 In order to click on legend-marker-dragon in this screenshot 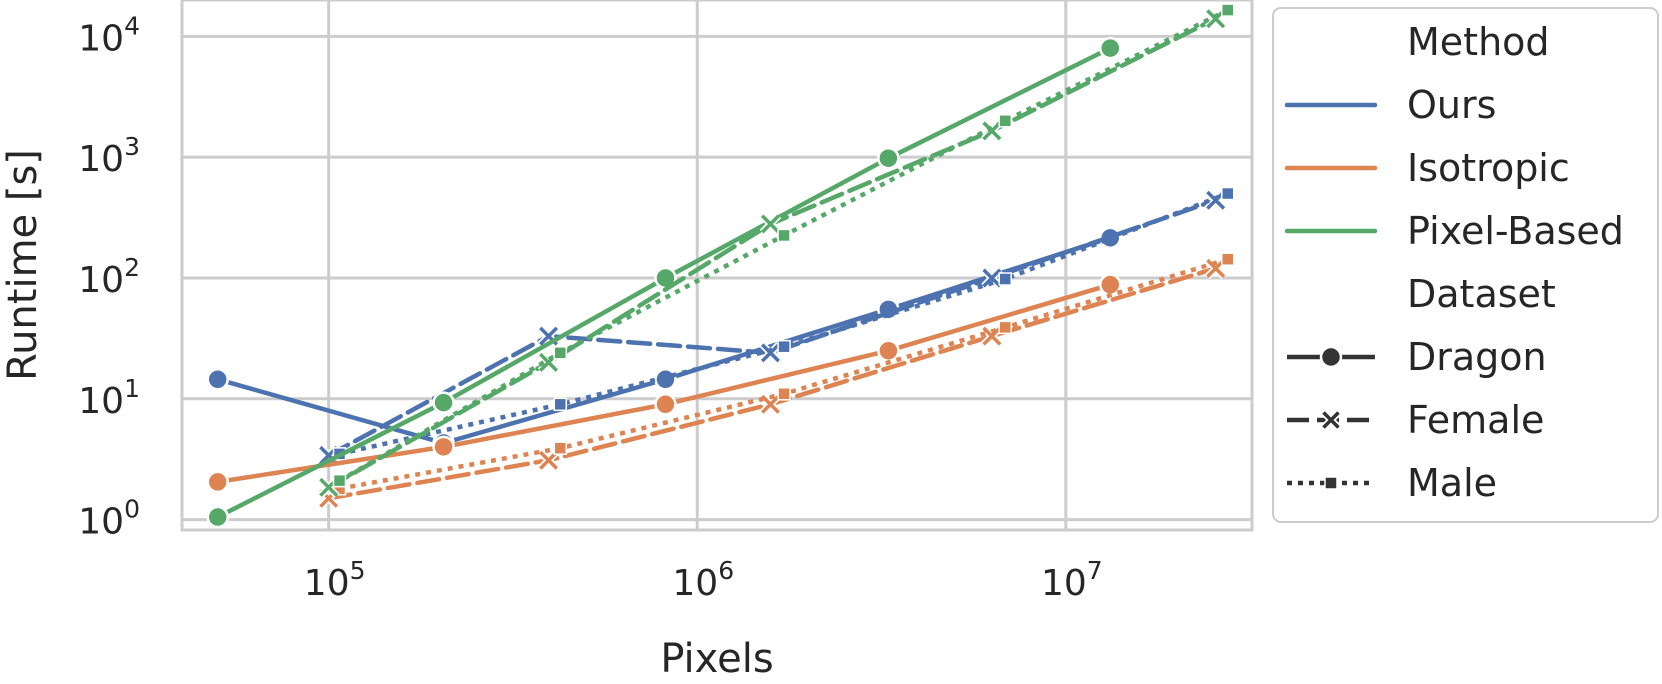, I will do `click(1331, 357)`.